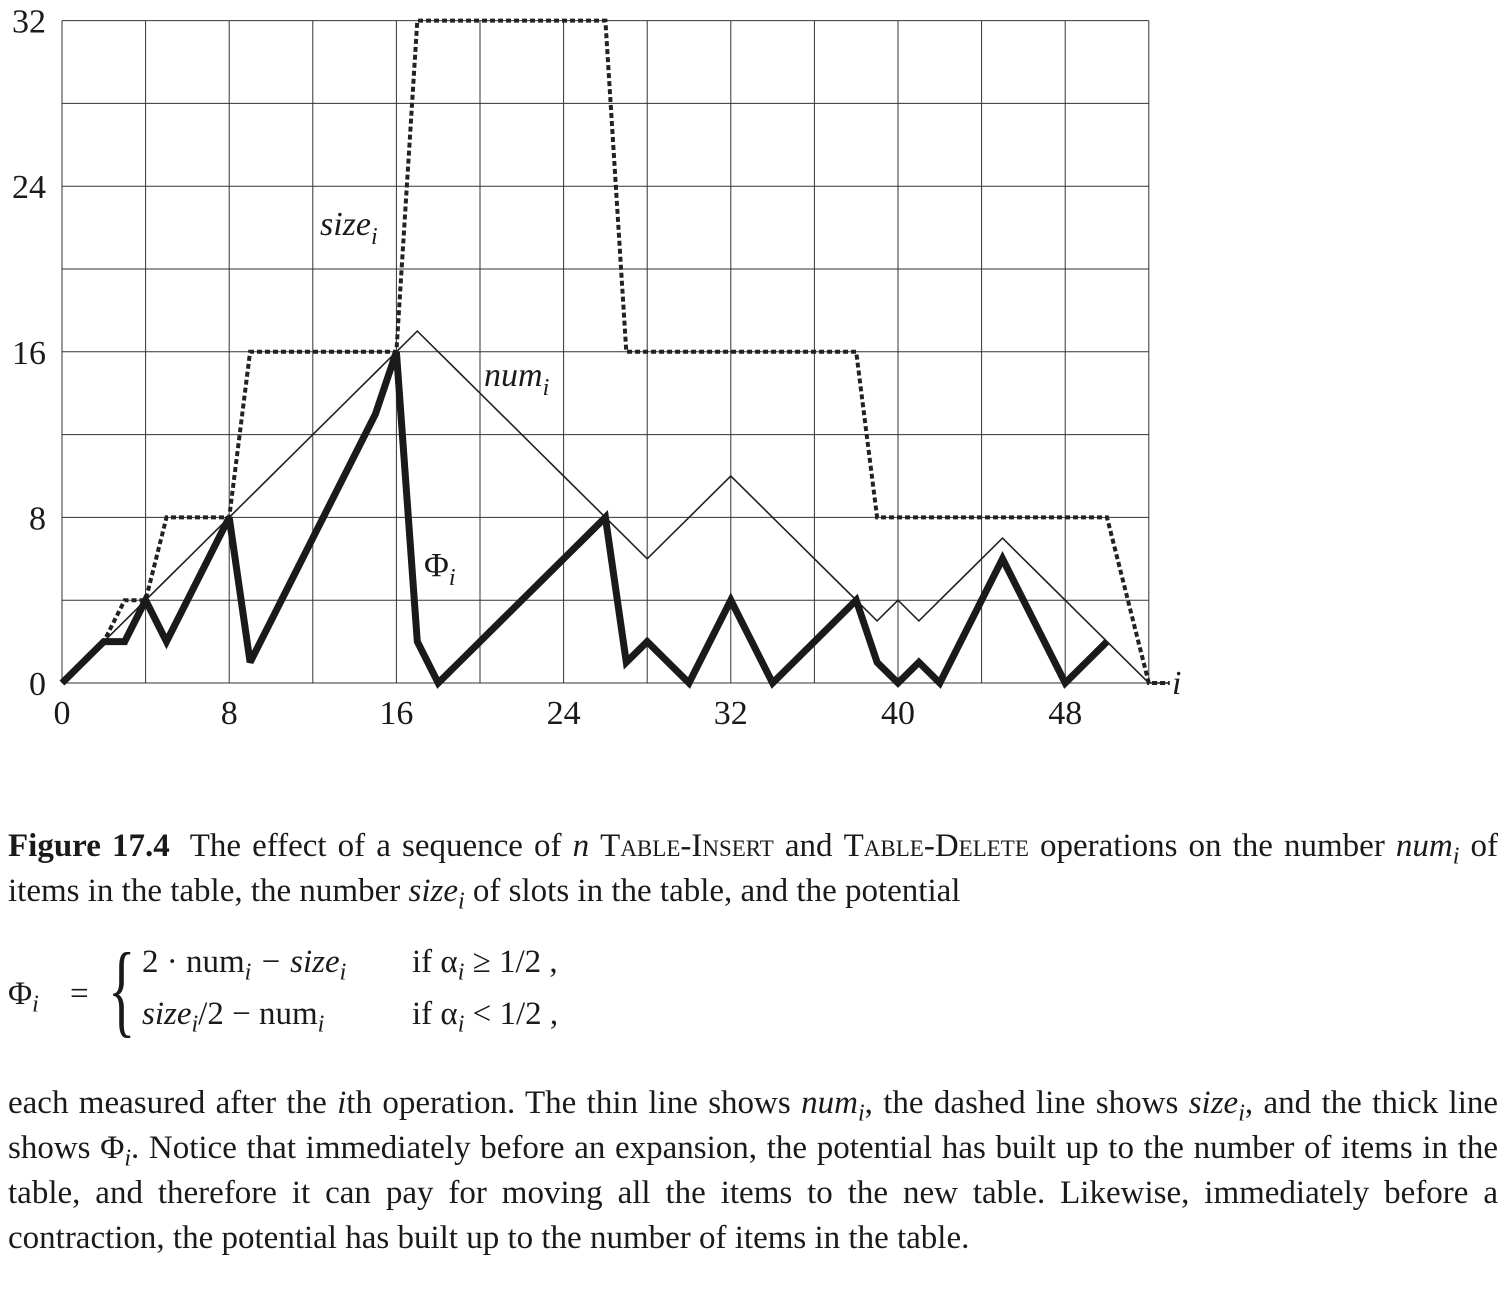 The height and width of the screenshot is (1314, 1506). I want to click on caption-op-delete: Table-Delete, so click(936, 846).